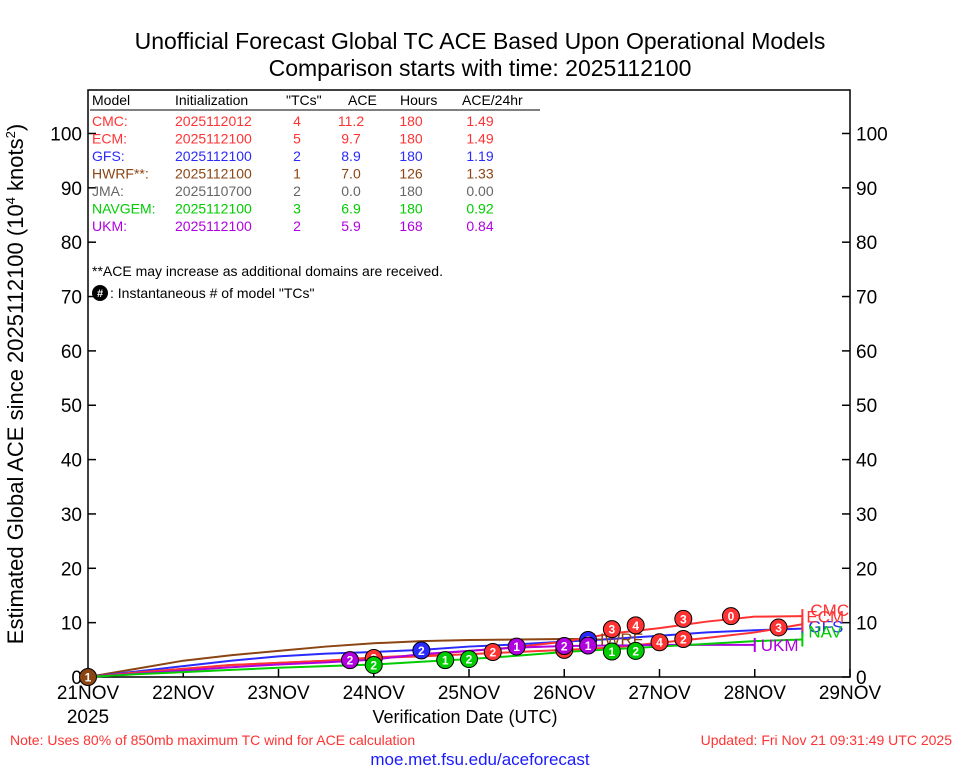 This screenshot has width=959, height=767. I want to click on y-tick-label-left: 70, so click(71, 298).